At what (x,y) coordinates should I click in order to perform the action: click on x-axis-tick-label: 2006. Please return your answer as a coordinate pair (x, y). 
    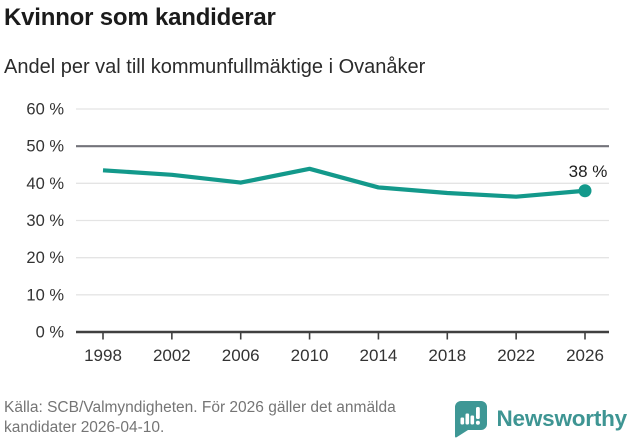
    Looking at the image, I should click on (241, 355).